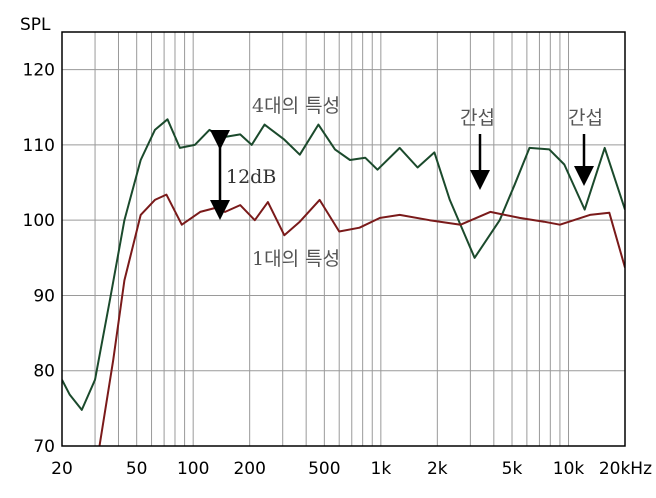  I want to click on annotation: 12dB, so click(251, 177).